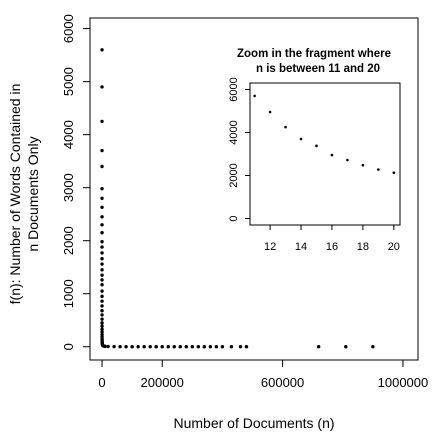 This screenshot has width=444, height=439. What do you see at coordinates (234, 175) in the screenshot?
I see `inset-y-tick-label: 2000` at bounding box center [234, 175].